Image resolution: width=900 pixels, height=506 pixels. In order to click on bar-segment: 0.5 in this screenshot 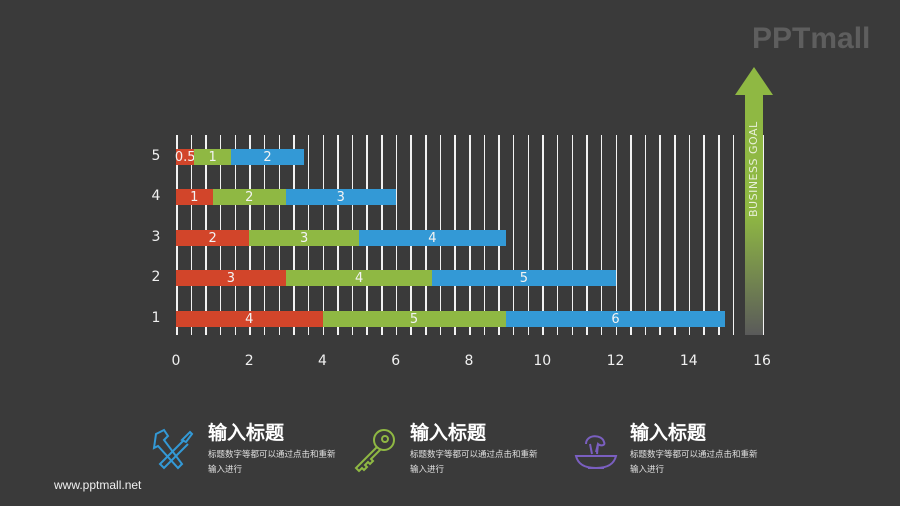, I will do `click(185, 157)`.